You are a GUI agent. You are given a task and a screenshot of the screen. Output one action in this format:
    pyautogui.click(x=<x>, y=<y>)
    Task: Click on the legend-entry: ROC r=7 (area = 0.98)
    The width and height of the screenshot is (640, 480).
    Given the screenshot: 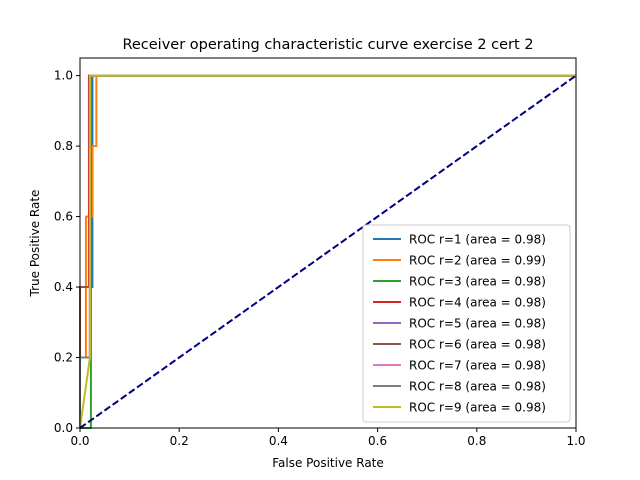 What is the action you would take?
    pyautogui.click(x=477, y=366)
    